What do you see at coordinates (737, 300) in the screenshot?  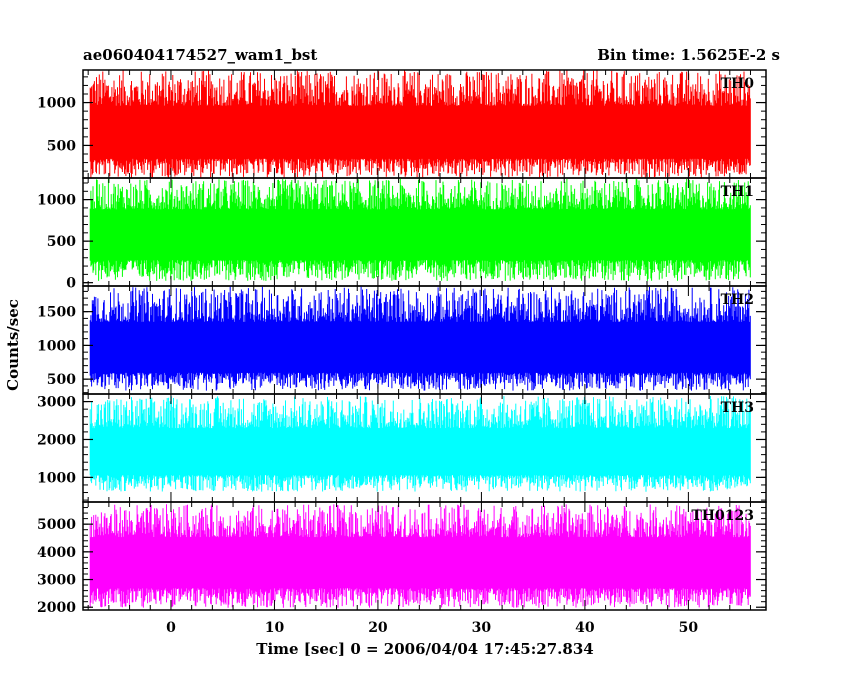 I see `panel-label: TH2` at bounding box center [737, 300].